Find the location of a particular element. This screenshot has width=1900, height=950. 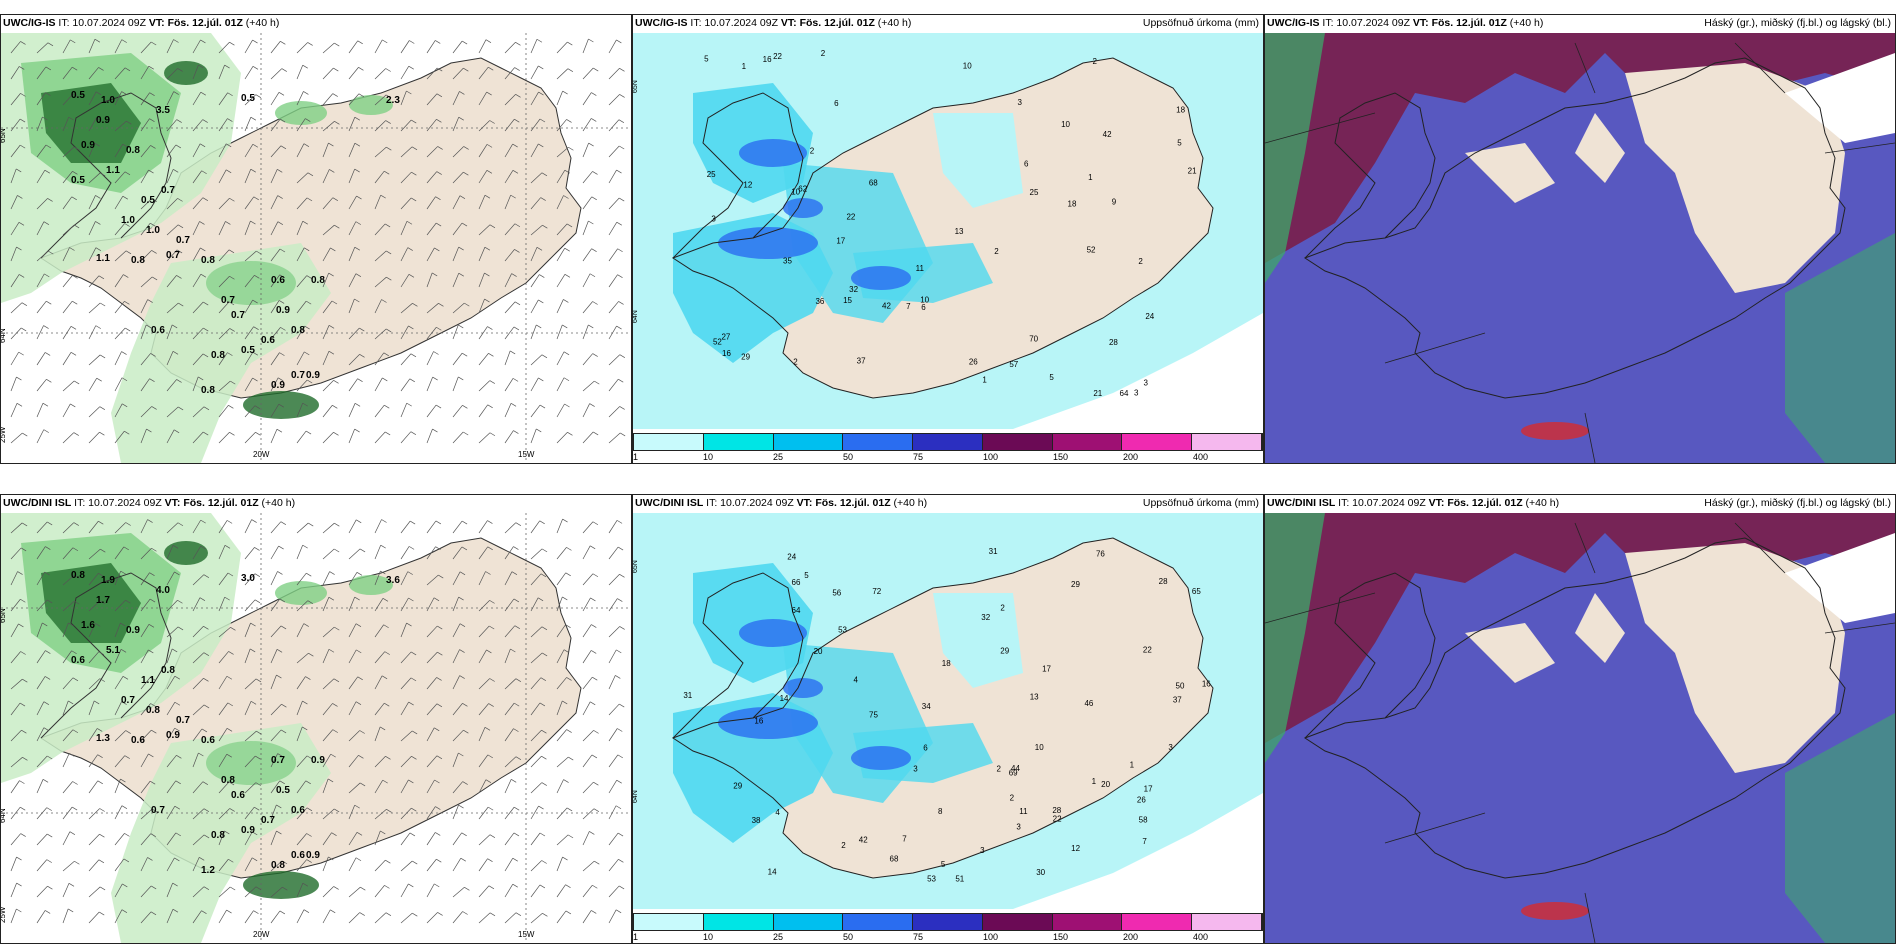

wind-value-label: 0.7 is located at coordinates (158, 810).